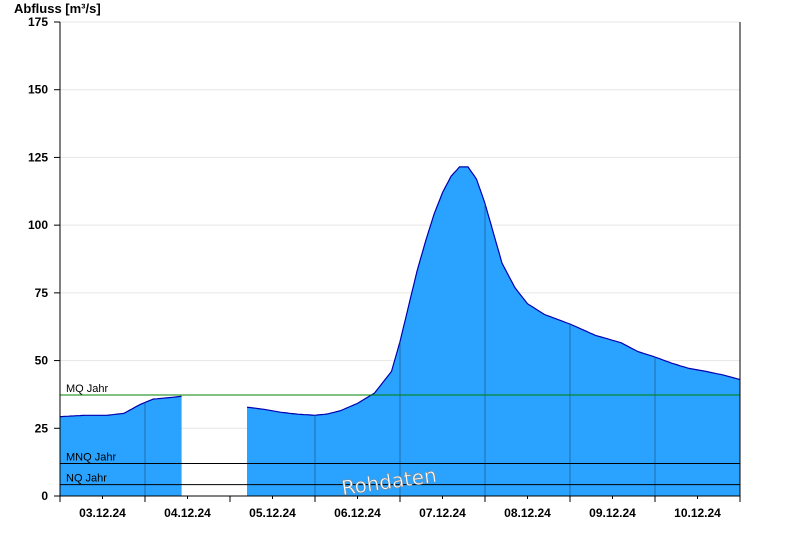  What do you see at coordinates (87, 389) in the screenshot?
I see `ref-label-mq-jahr: MQ Jahr` at bounding box center [87, 389].